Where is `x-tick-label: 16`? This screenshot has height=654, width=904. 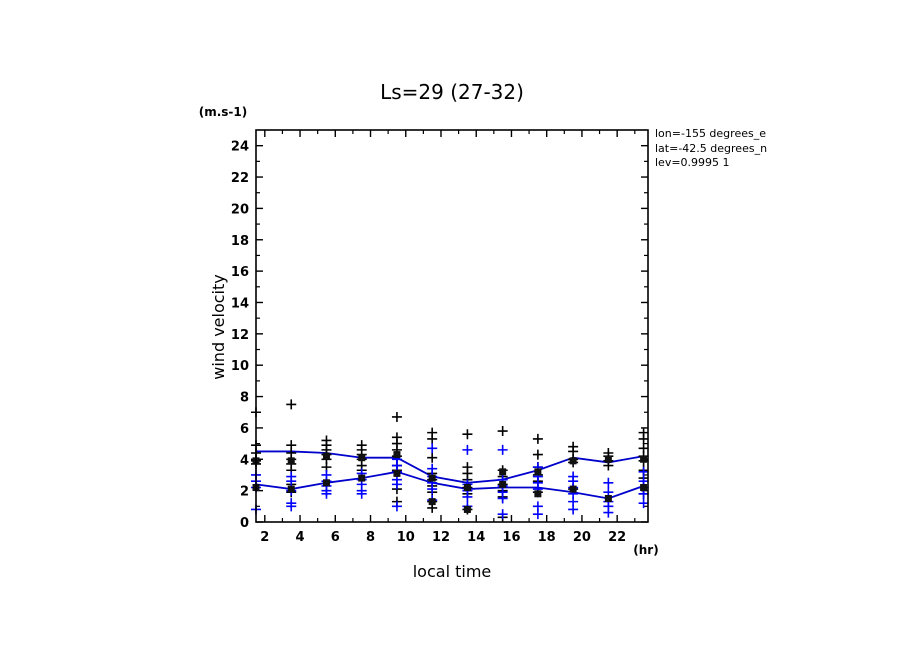
x-tick-label: 16 is located at coordinates (511, 537).